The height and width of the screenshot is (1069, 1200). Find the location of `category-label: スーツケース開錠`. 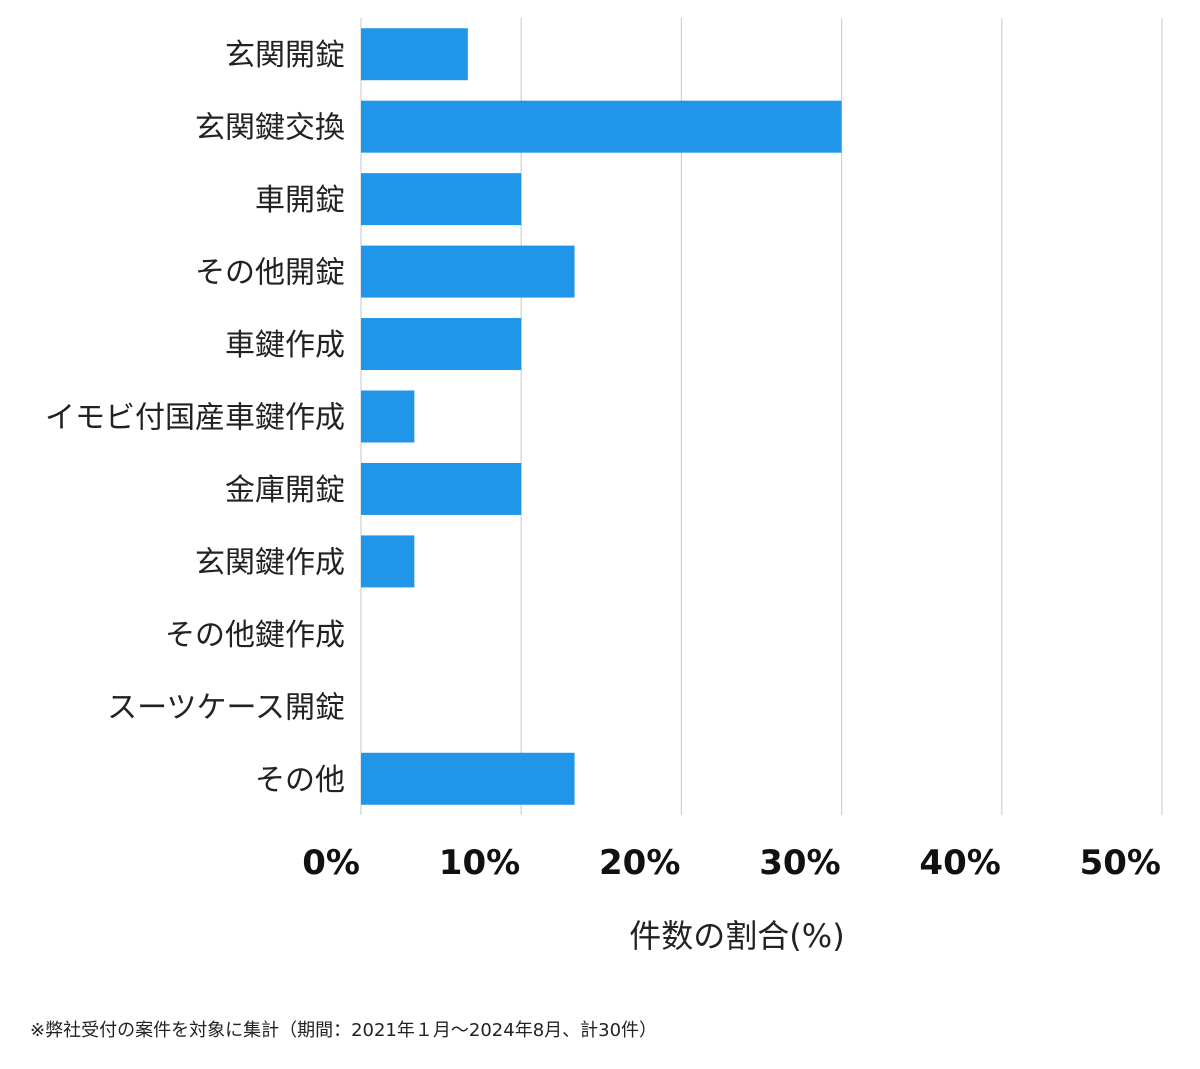

category-label: スーツケース開錠 is located at coordinates (226, 707).